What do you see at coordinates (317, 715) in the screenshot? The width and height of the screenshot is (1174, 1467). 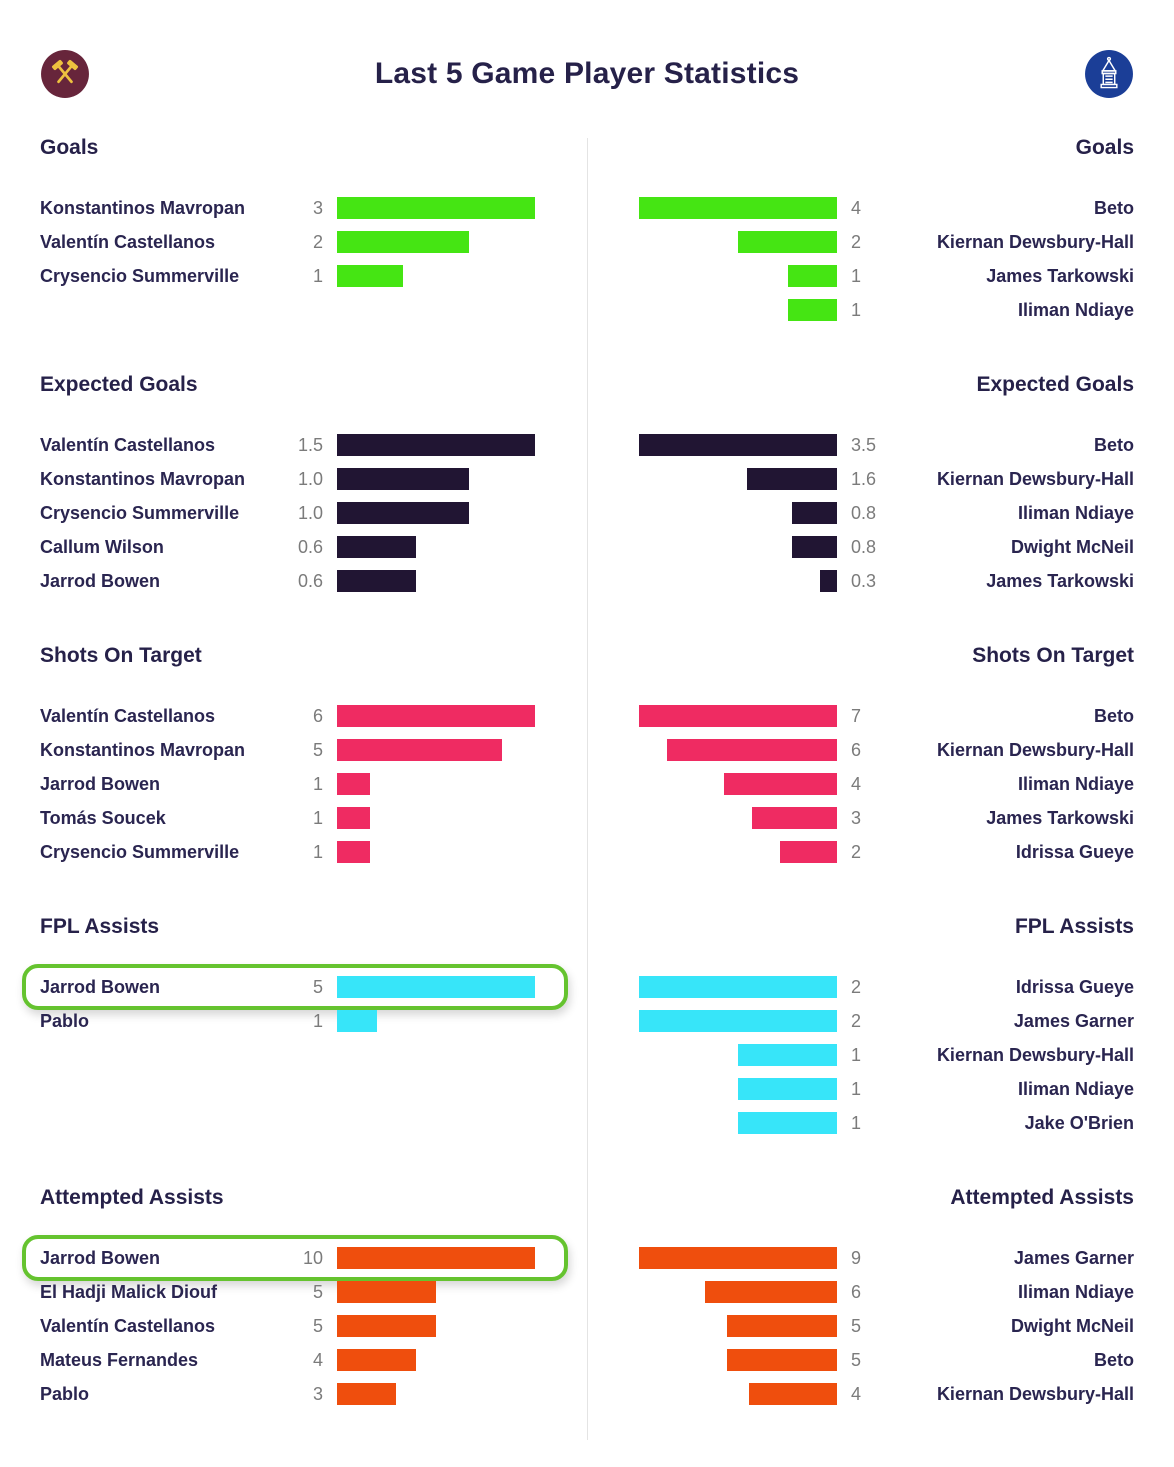 I see `stat-value: 6` at bounding box center [317, 715].